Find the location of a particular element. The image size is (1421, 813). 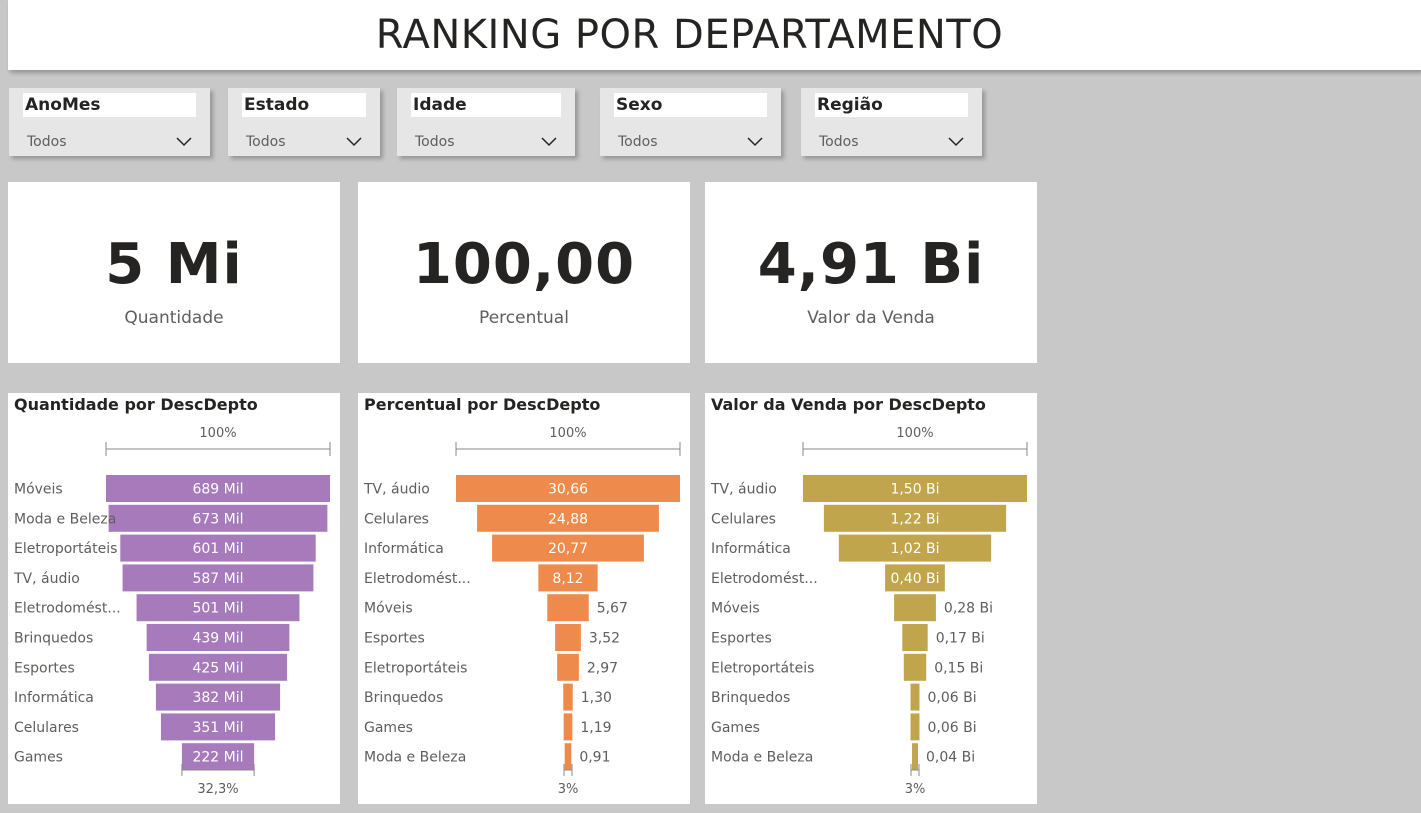

card-quantidade: 5 Mi Quantidade is located at coordinates (174, 272).